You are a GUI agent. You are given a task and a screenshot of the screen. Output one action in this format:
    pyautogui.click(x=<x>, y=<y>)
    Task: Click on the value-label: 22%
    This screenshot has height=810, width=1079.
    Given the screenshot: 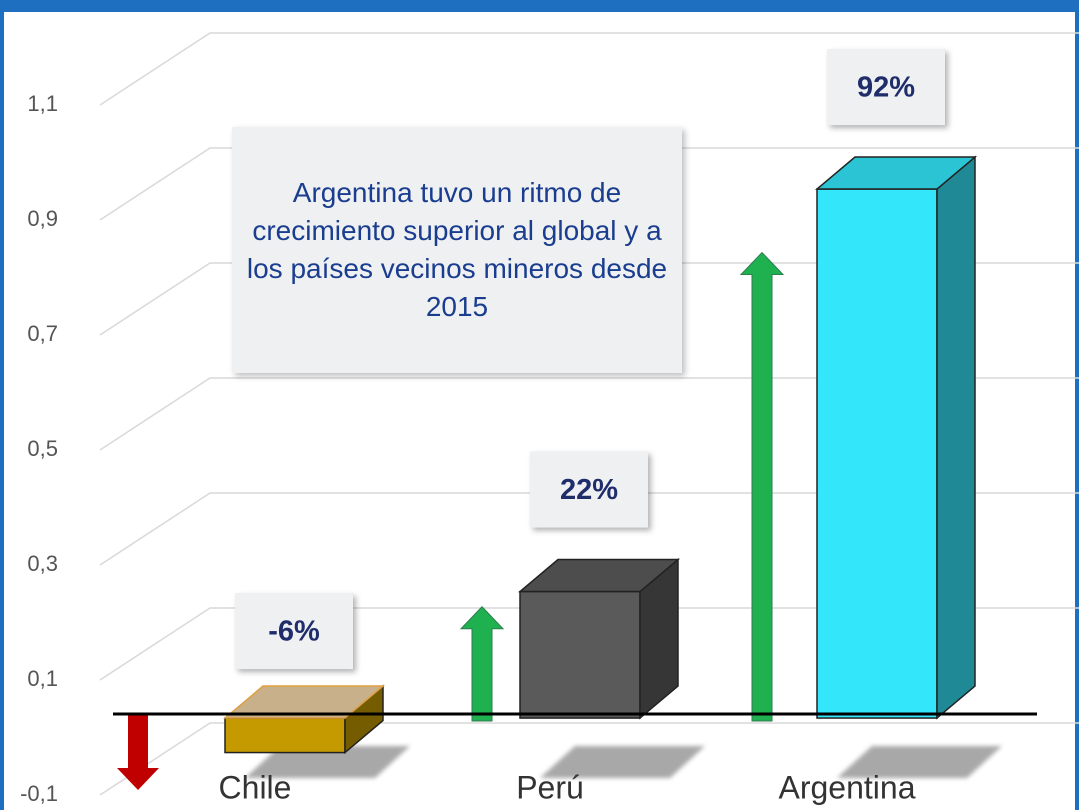 What is the action you would take?
    pyautogui.click(x=589, y=490)
    